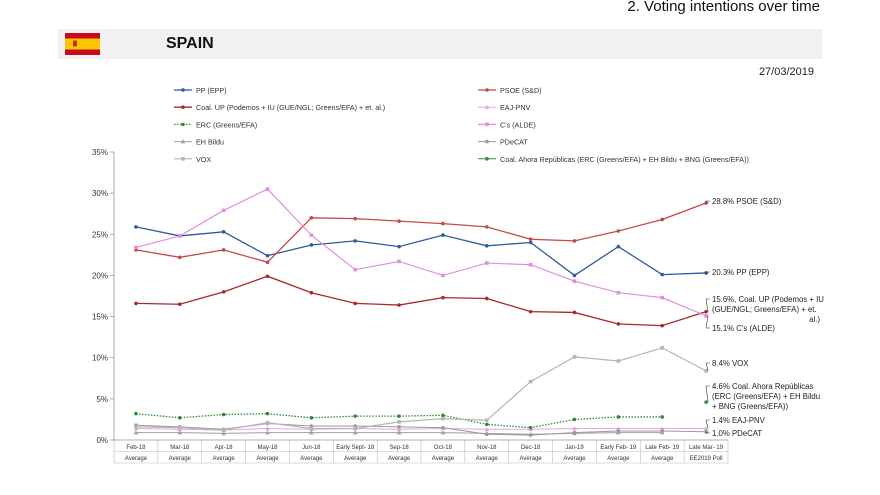 The image size is (880, 495). What do you see at coordinates (440, 44) in the screenshot?
I see `country-header: SPAIN` at bounding box center [440, 44].